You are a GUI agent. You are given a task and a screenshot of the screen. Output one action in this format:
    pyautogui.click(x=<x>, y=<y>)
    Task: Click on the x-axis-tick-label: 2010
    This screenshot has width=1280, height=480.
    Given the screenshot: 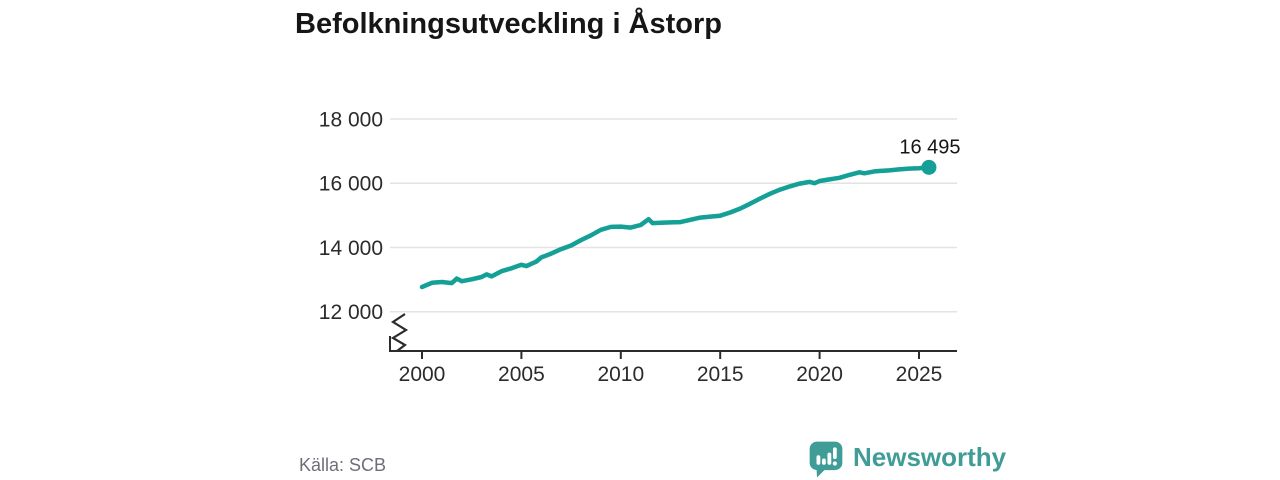 What is the action you would take?
    pyautogui.click(x=620, y=374)
    